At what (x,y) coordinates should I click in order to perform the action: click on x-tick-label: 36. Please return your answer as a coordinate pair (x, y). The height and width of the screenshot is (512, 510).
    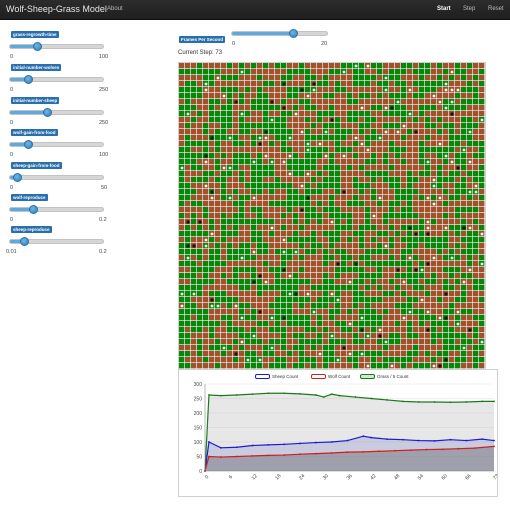
    Looking at the image, I should click on (350, 477).